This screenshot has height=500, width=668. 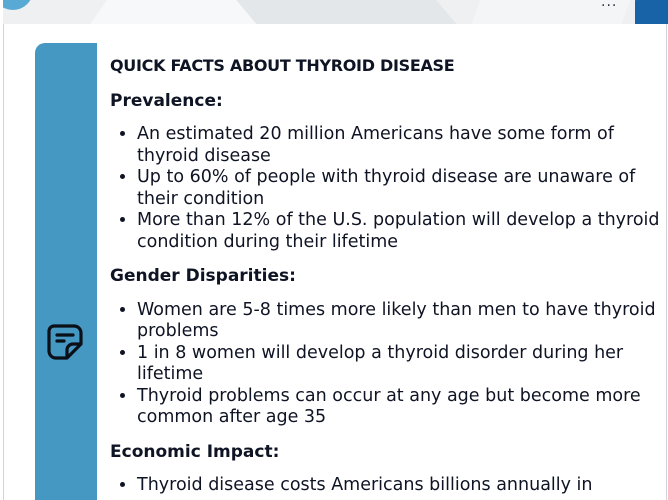 What do you see at coordinates (65, 342) in the screenshot?
I see `sticky-note-icon` at bounding box center [65, 342].